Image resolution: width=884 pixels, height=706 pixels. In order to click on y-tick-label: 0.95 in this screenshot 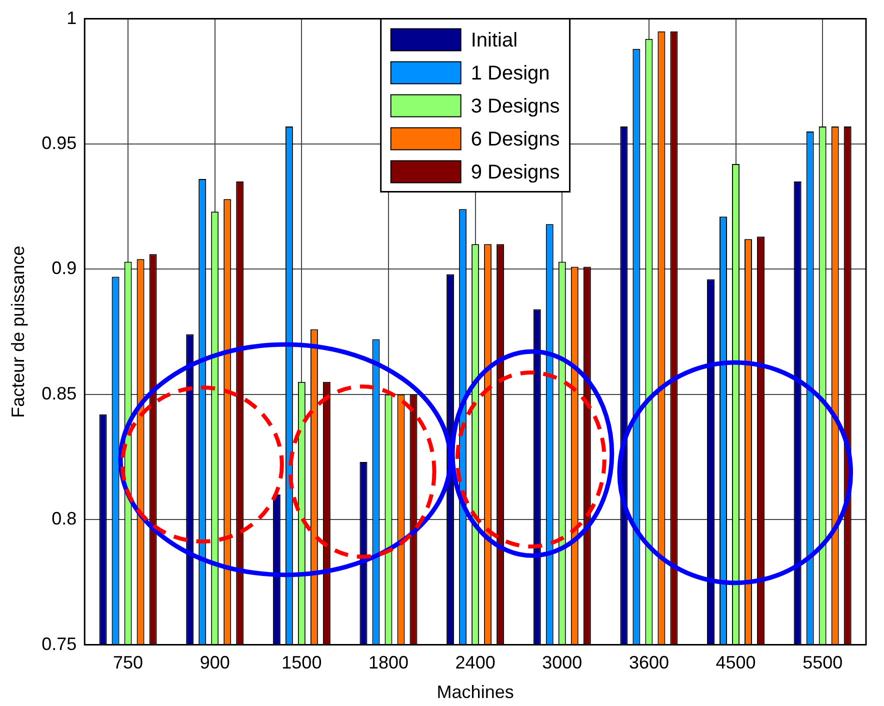, I will do `click(59, 142)`.